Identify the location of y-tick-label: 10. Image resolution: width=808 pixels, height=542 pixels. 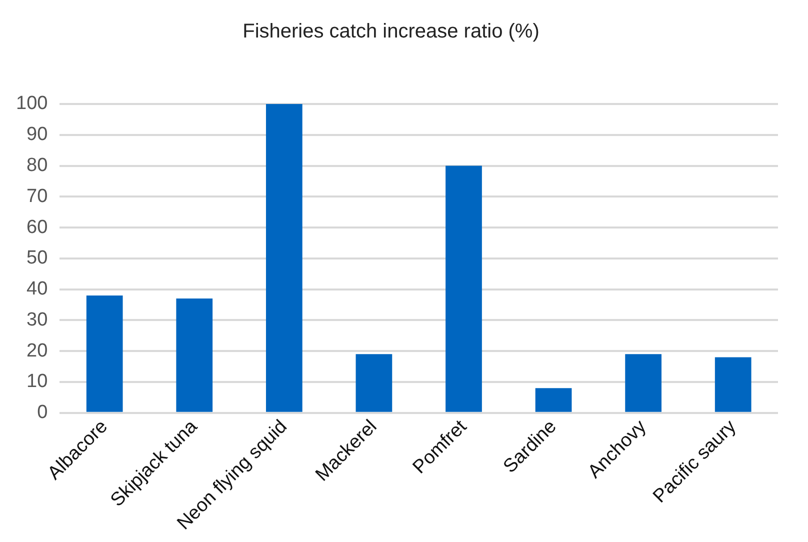
(37, 381).